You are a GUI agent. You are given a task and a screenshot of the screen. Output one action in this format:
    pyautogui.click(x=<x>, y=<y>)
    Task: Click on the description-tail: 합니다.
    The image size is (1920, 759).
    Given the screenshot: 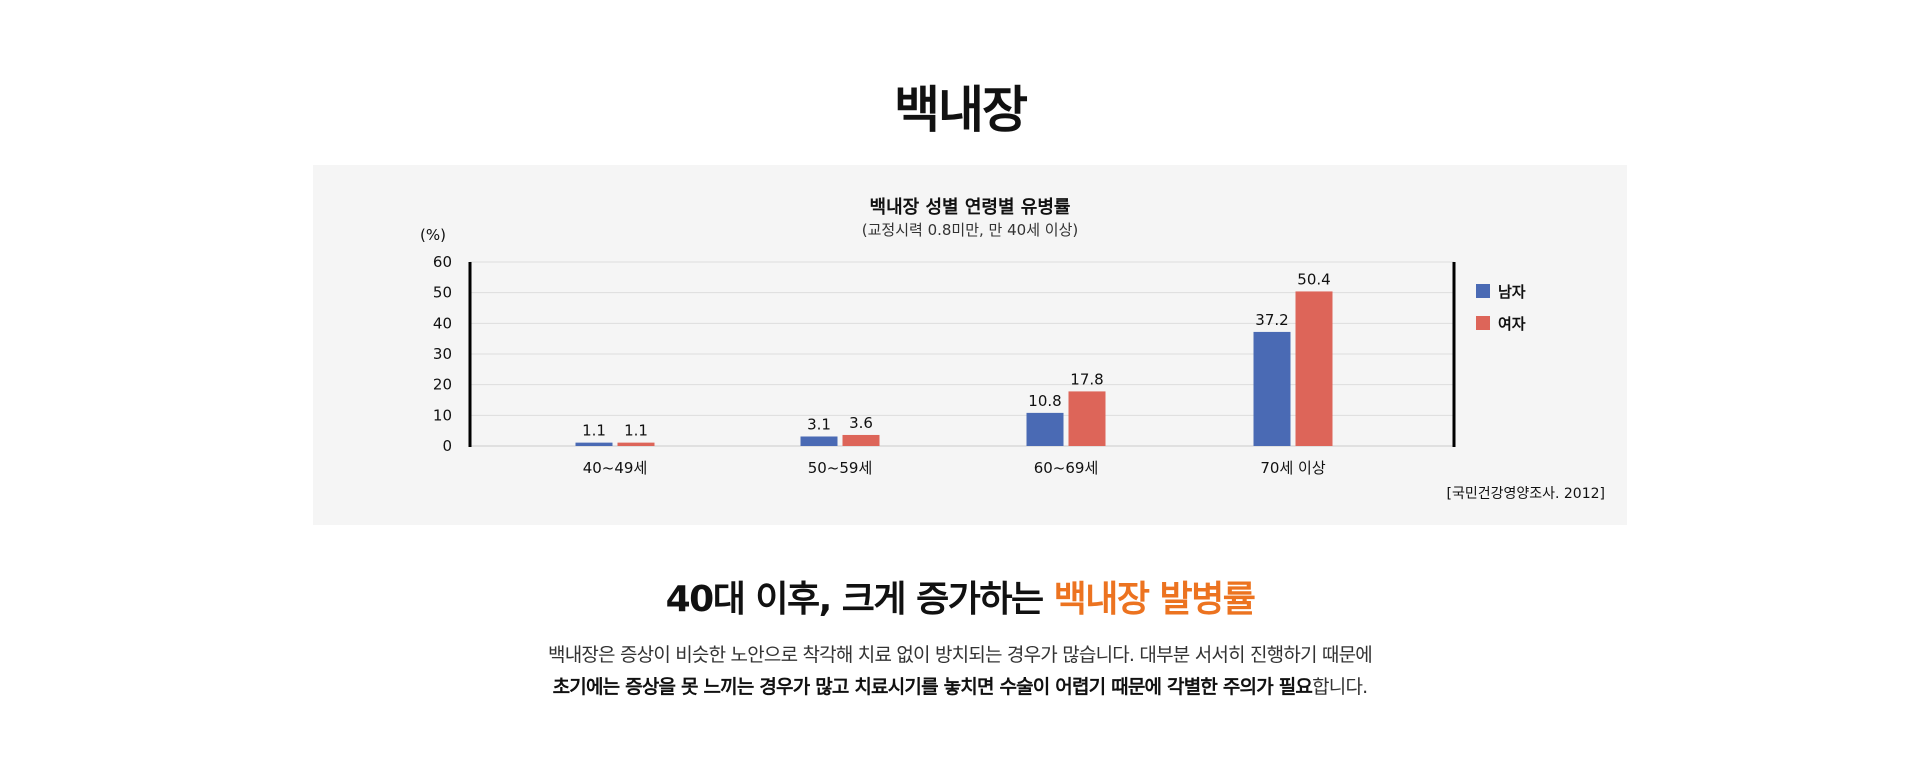 What is the action you would take?
    pyautogui.click(x=1340, y=687)
    